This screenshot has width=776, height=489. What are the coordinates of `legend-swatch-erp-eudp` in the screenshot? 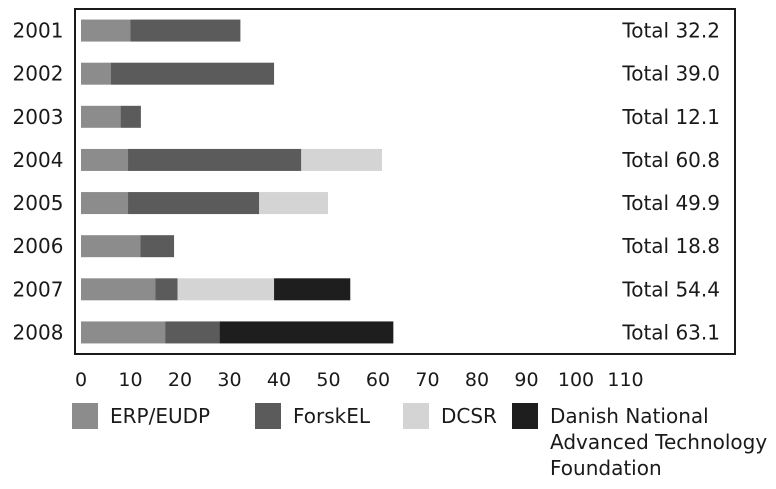 It's located at (85, 416).